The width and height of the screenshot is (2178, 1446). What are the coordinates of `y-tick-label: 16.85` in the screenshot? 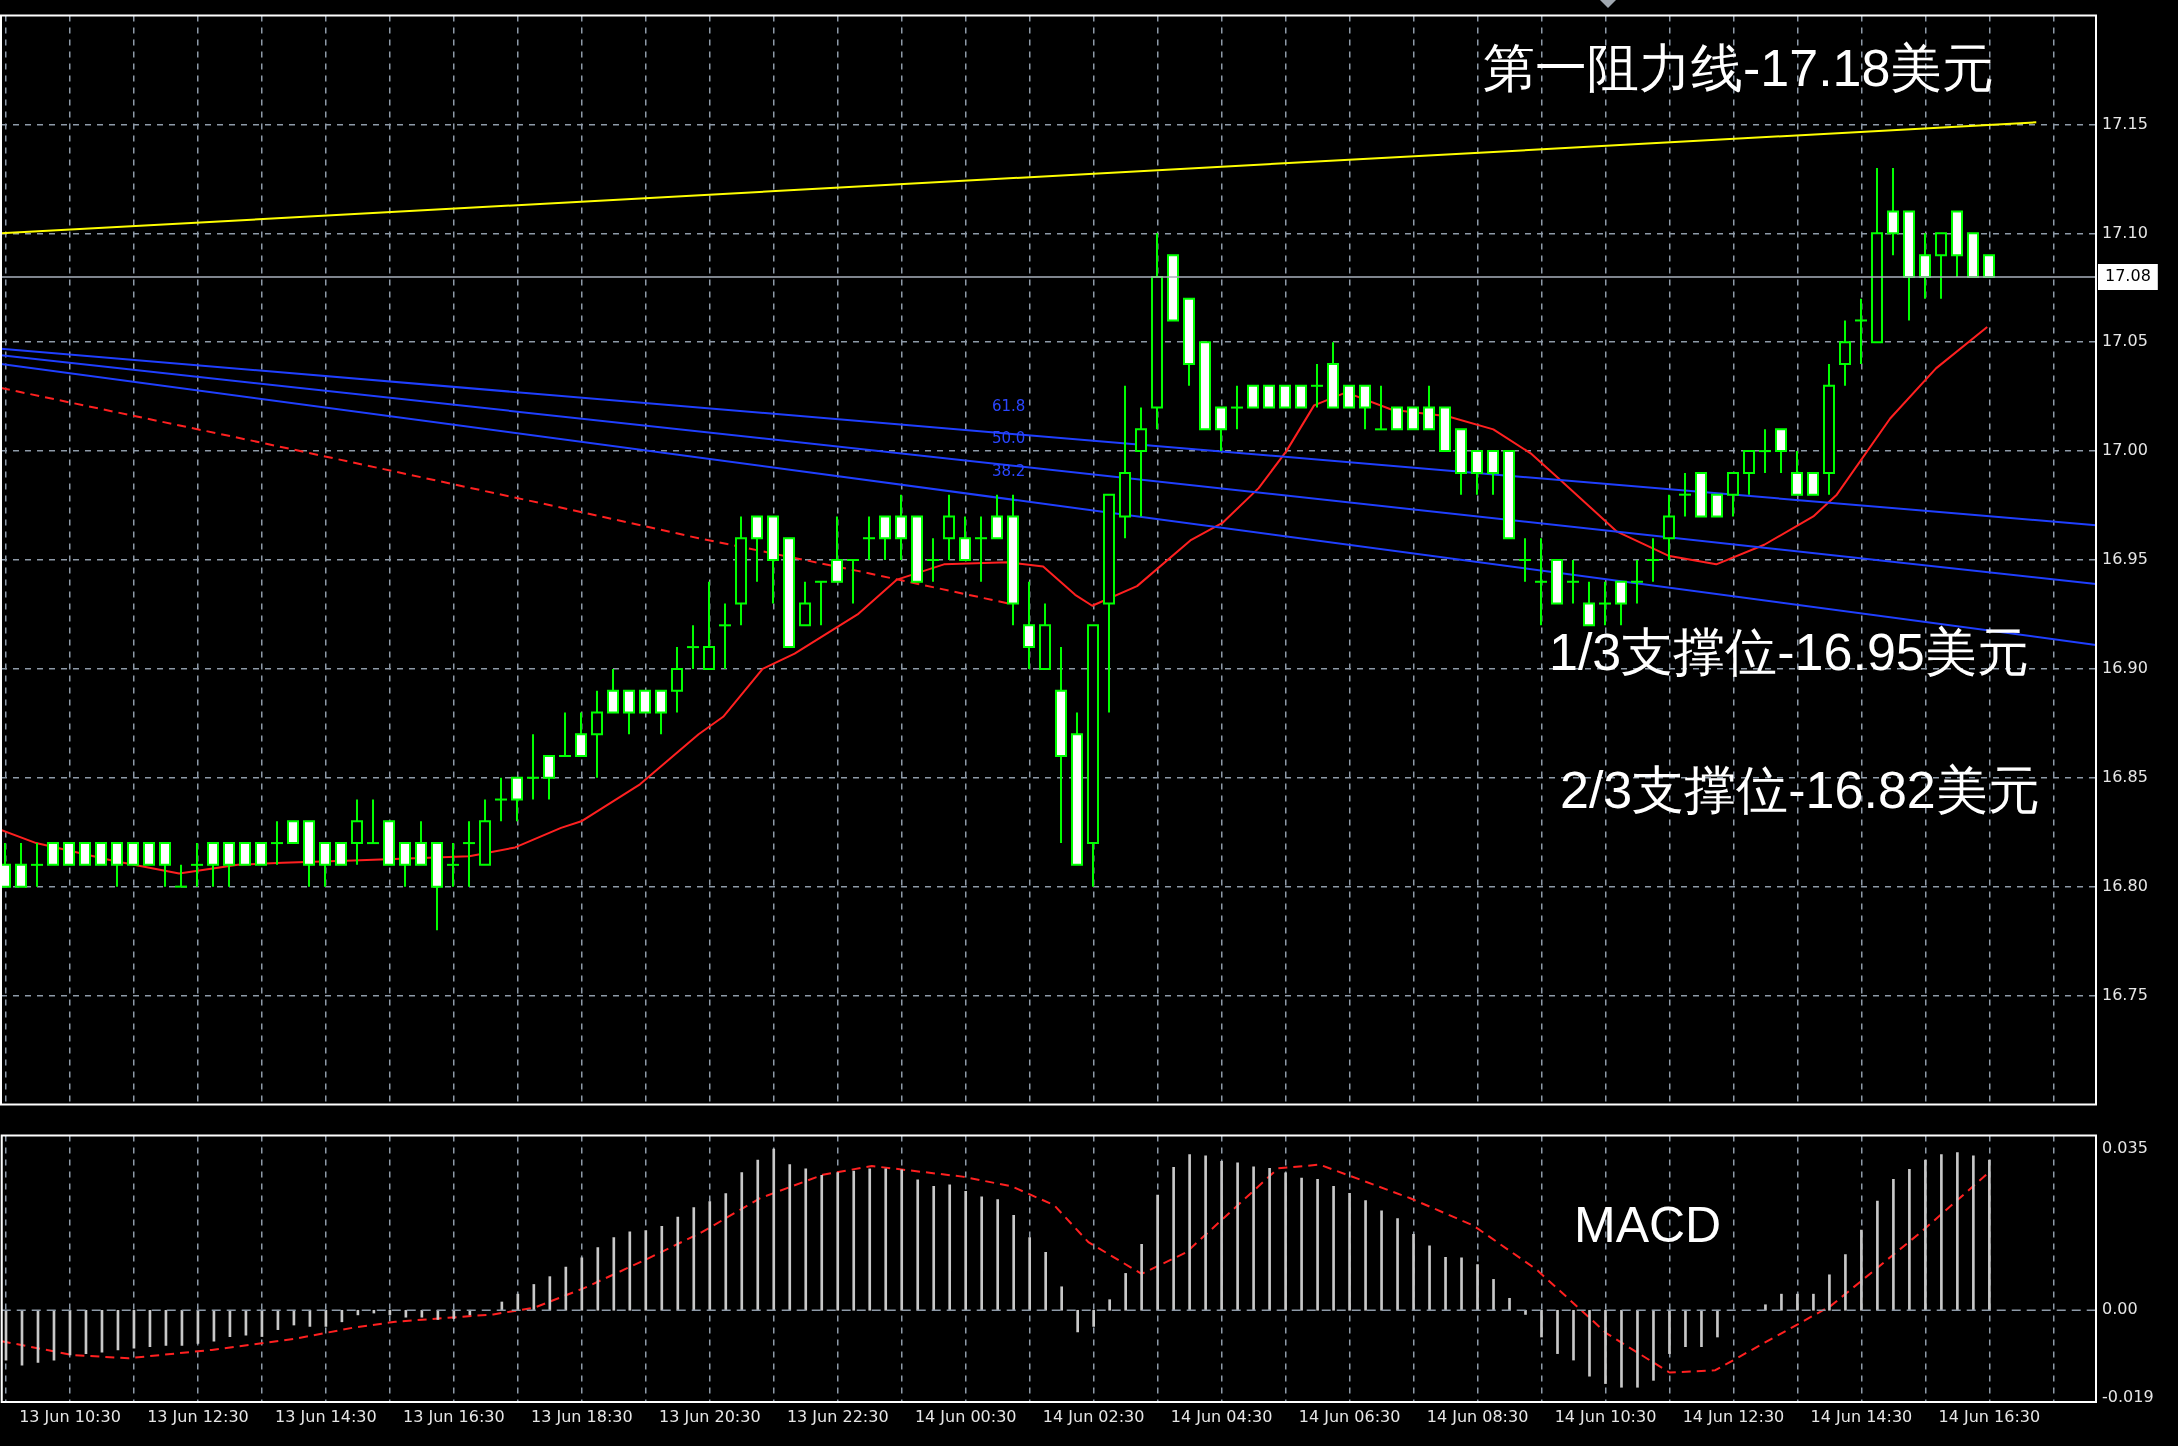 It's located at (2125, 776).